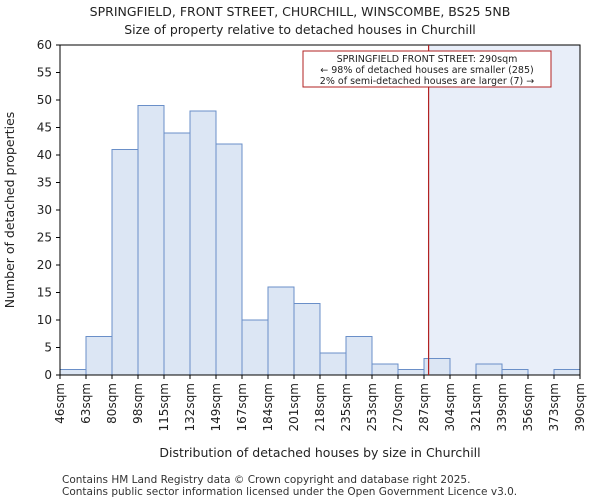  I want to click on y-tick-label: 0, so click(48, 375).